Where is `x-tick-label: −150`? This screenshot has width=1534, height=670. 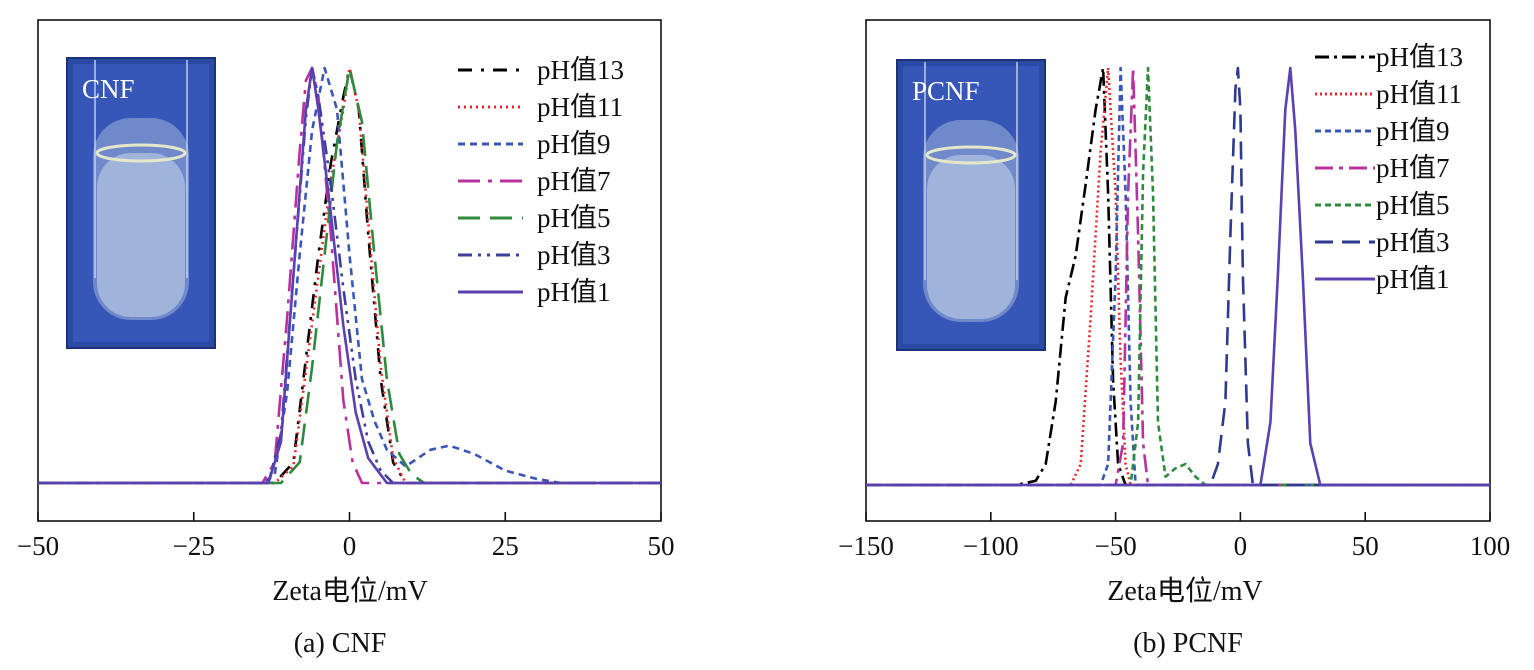
x-tick-label: −150 is located at coordinates (866, 546).